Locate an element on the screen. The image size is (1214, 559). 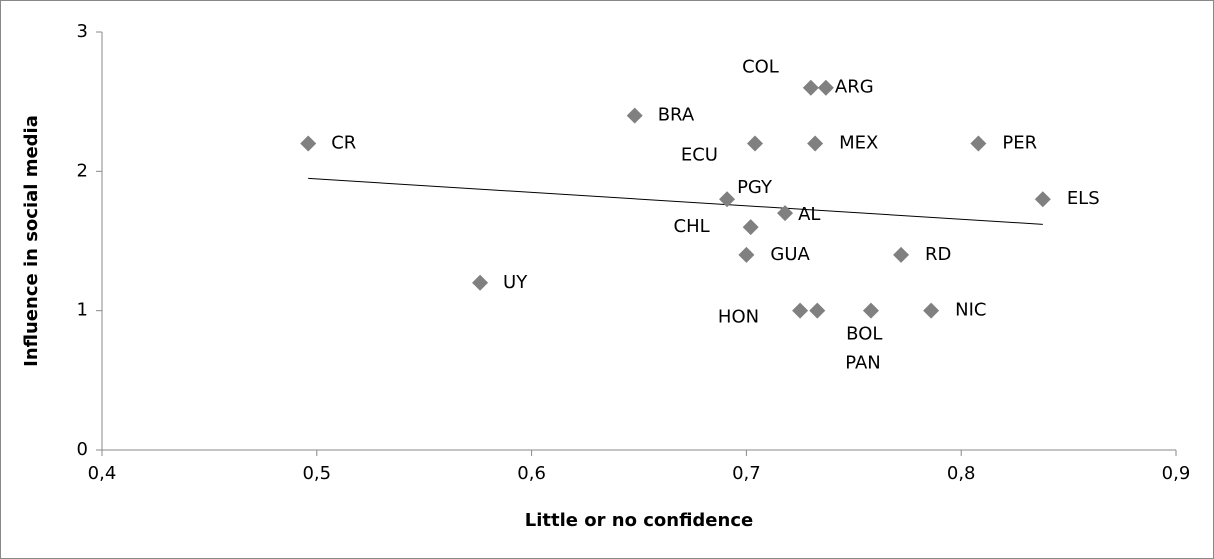
point-label: HON is located at coordinates (738, 317).